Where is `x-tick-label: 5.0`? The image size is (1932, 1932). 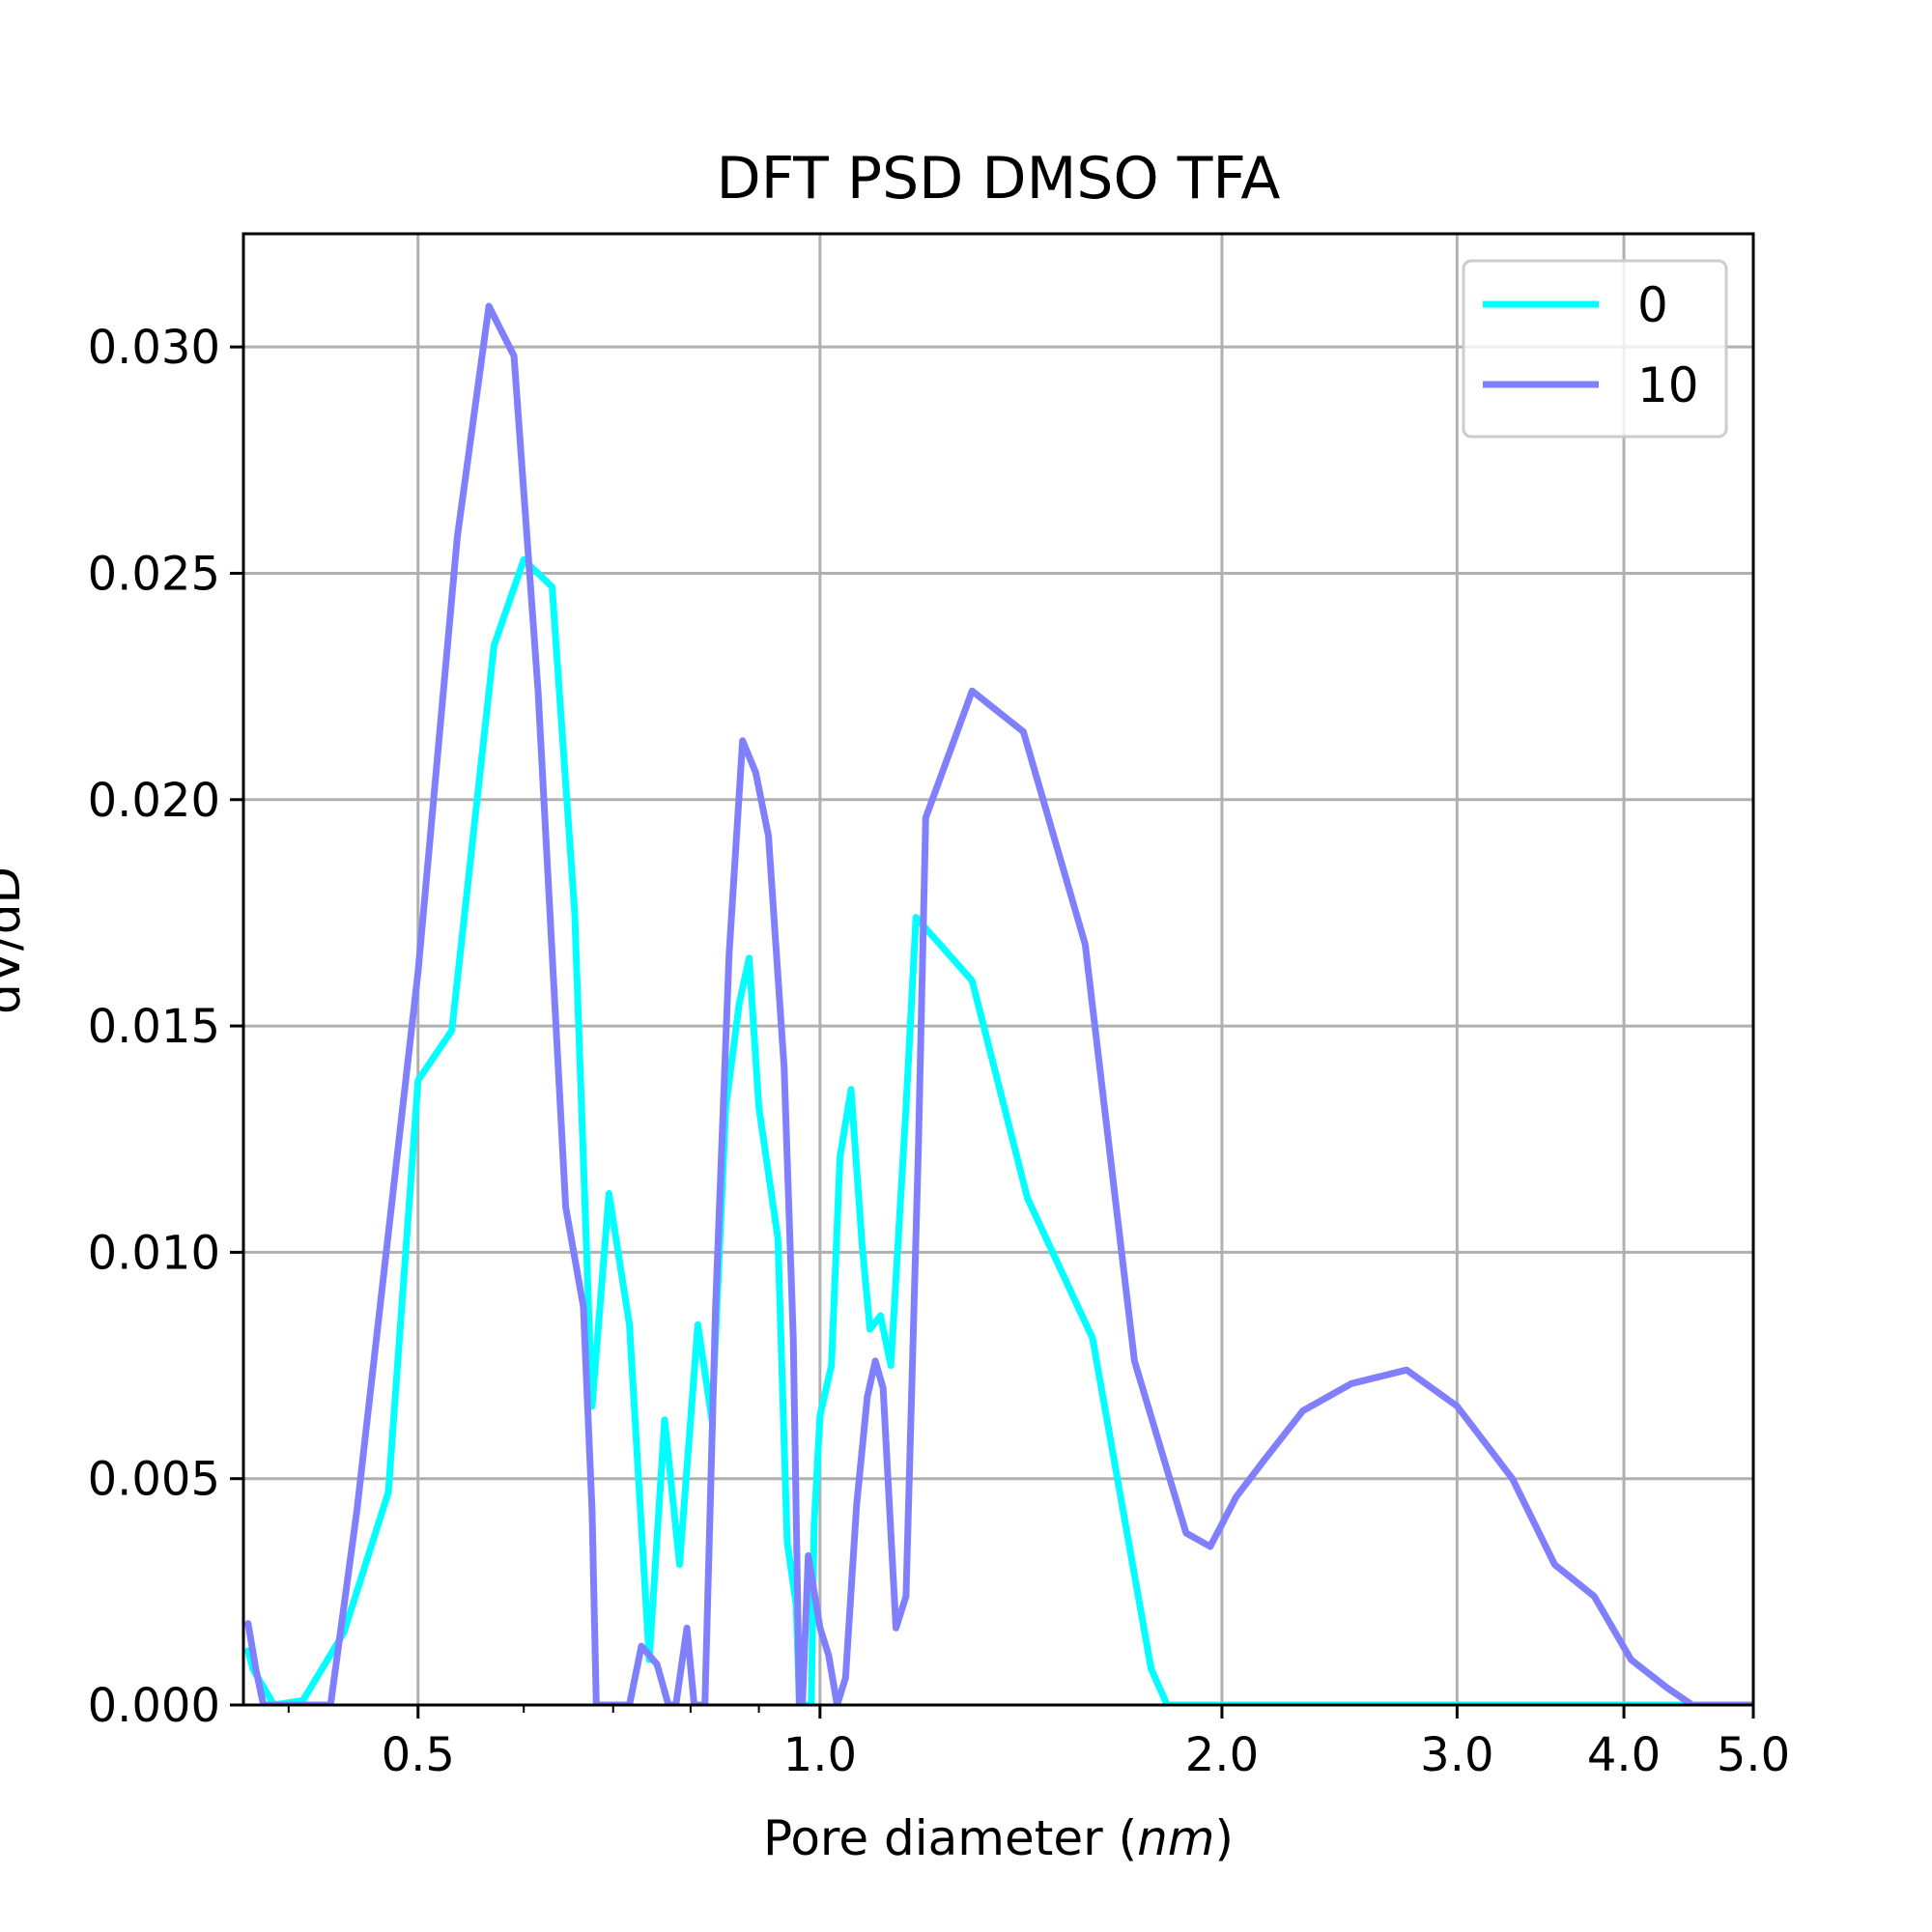 x-tick-label: 5.0 is located at coordinates (1753, 1755).